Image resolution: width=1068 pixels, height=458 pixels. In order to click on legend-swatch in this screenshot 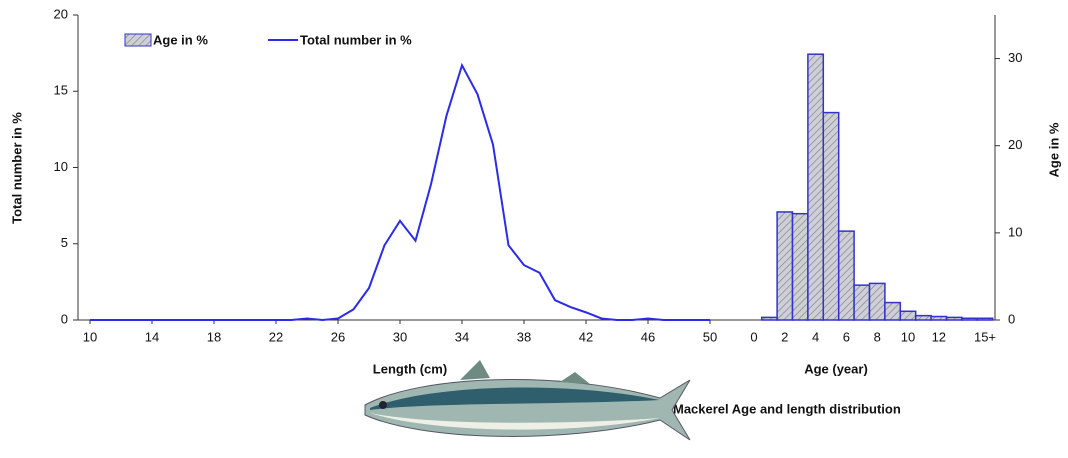, I will do `click(138, 40)`.